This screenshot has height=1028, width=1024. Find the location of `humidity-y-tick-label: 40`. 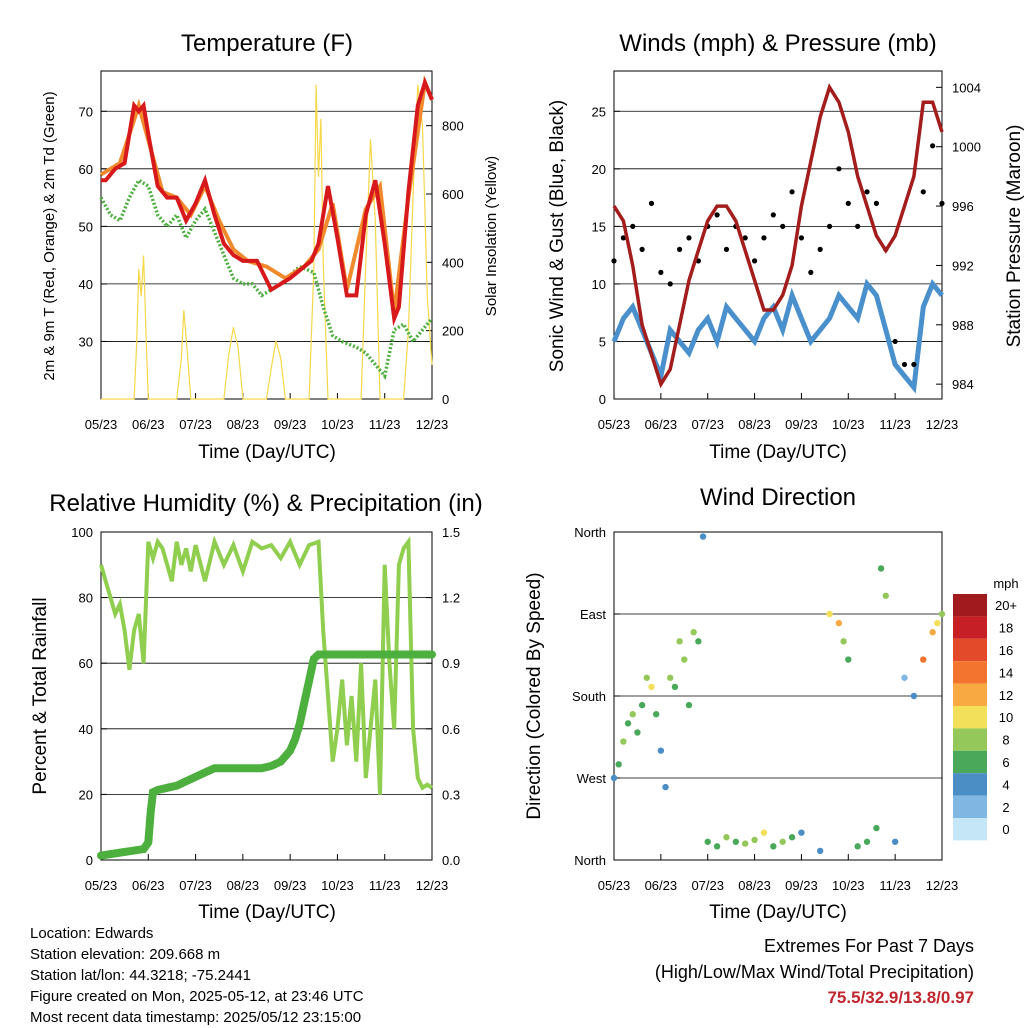

humidity-y-tick-label: 40 is located at coordinates (86, 729).